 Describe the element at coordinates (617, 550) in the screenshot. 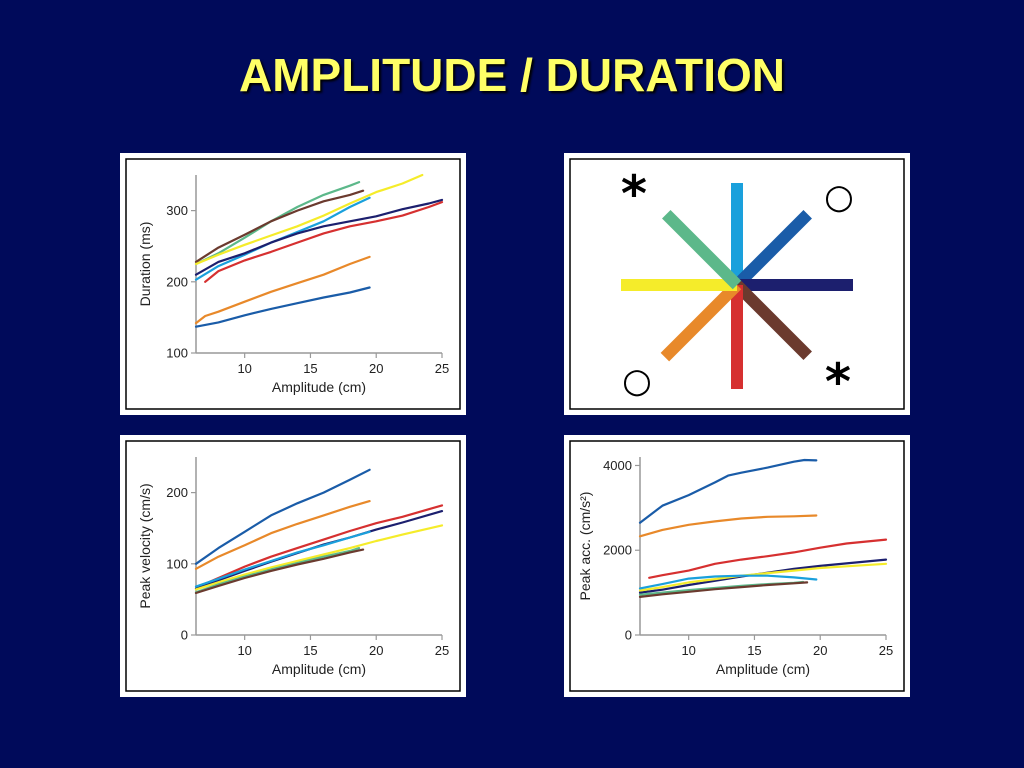

I see `y-tick-label: 2000` at that location.